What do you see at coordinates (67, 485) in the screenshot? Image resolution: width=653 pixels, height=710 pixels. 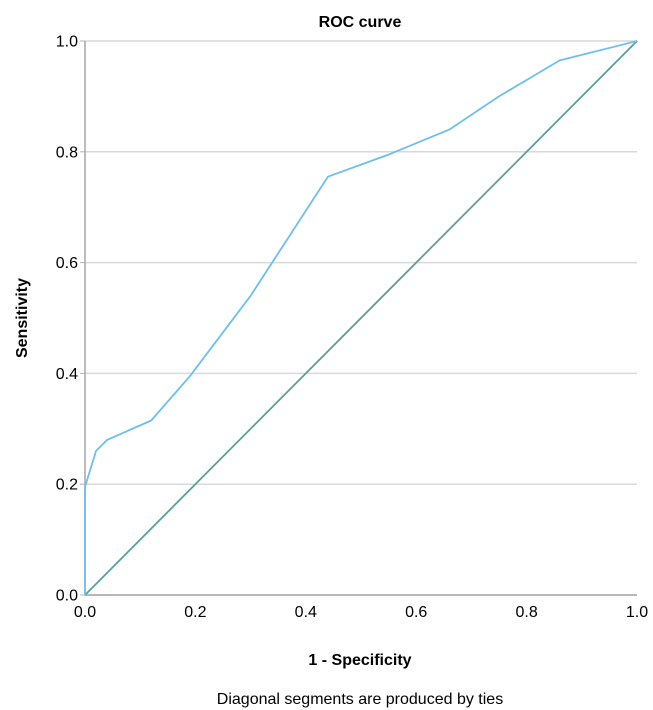 I see `y-tick-label-1: 0.2` at bounding box center [67, 485].